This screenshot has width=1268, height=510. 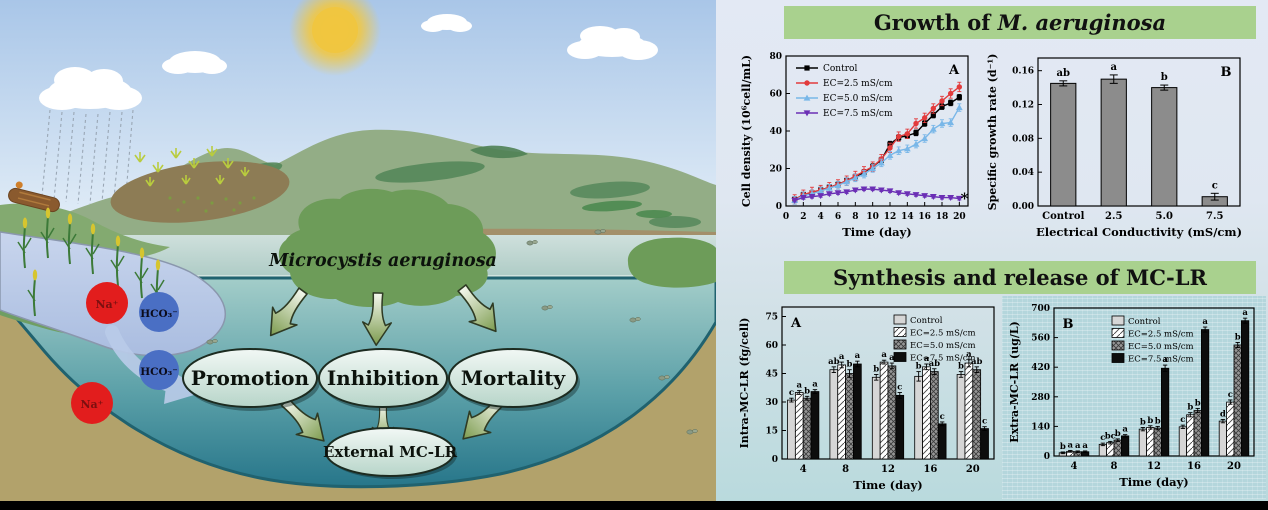 I want to click on growth-section-banner: Growth of M. aeruginosa, so click(x=1020, y=22).